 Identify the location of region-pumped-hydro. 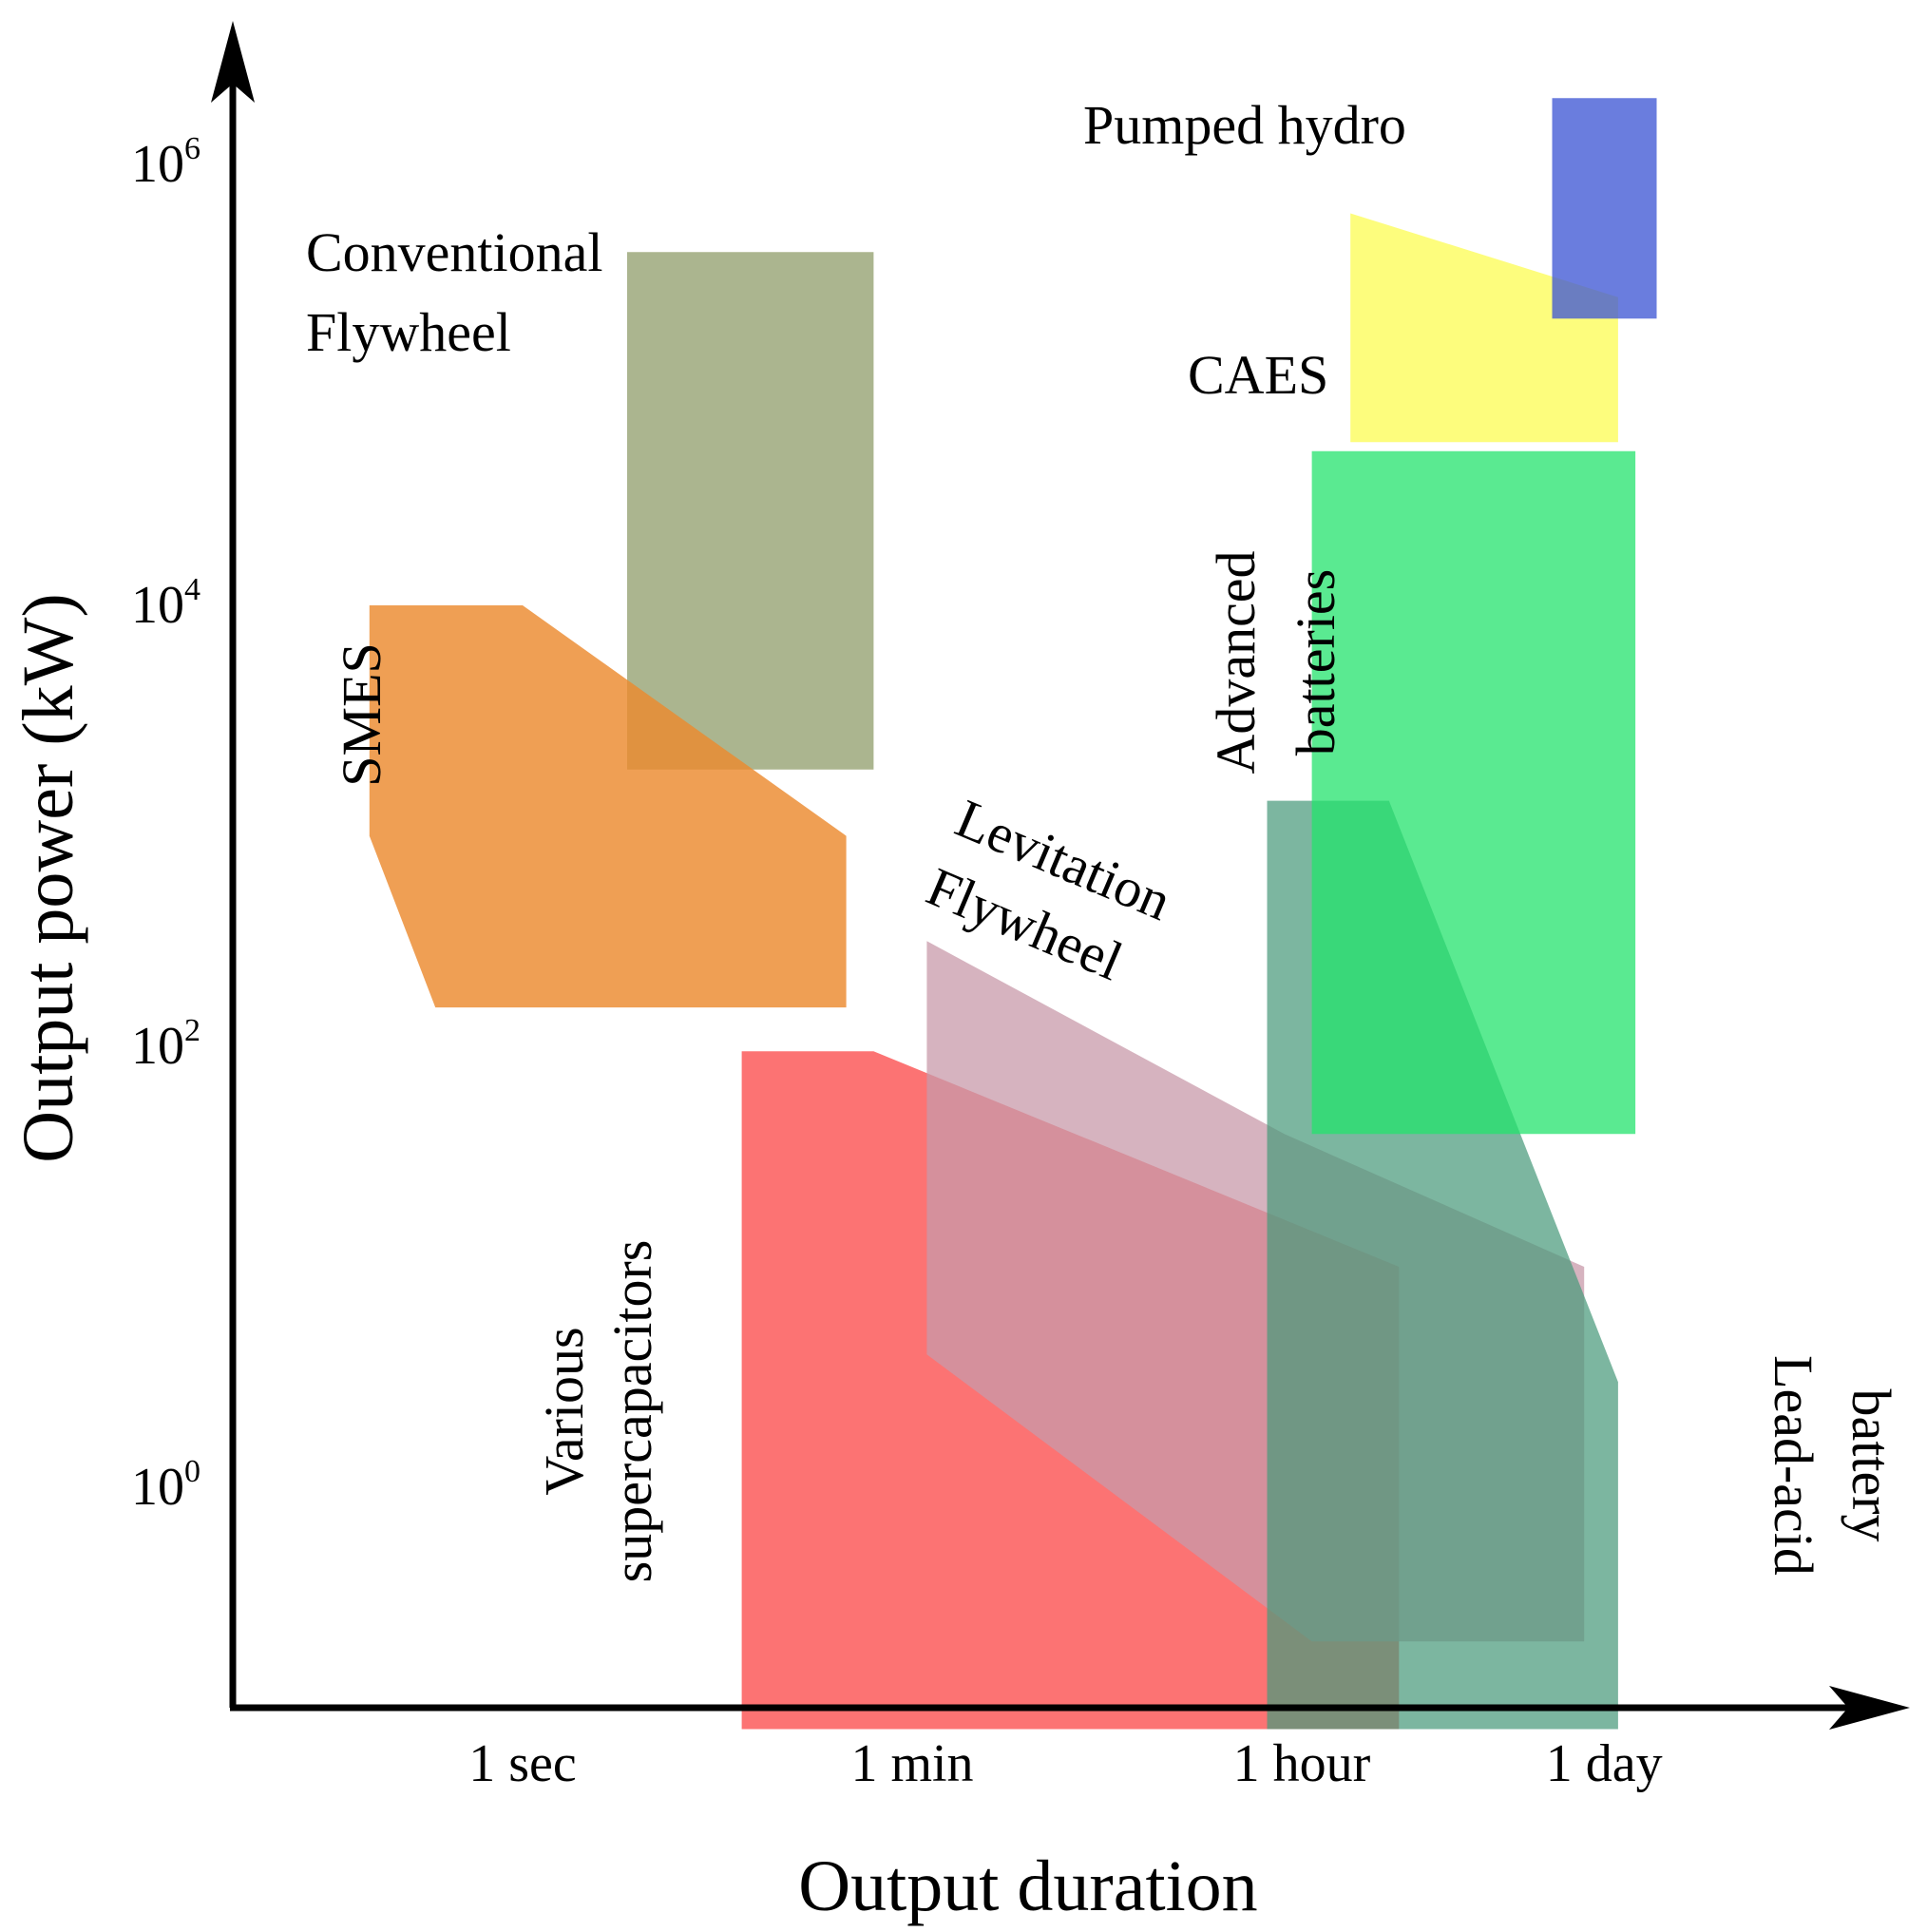
(1604, 208).